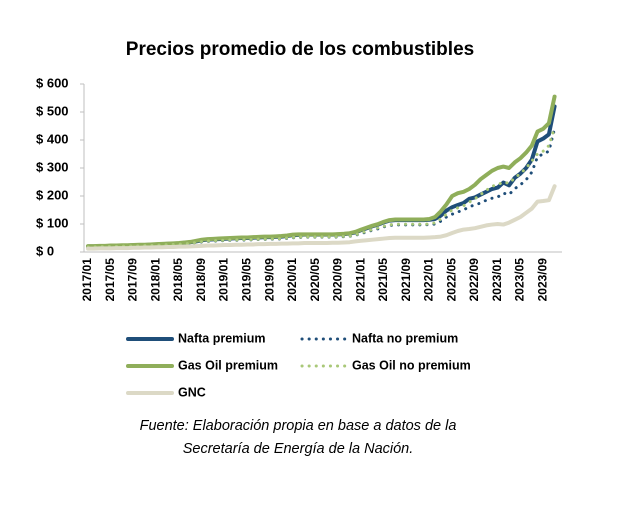 The image size is (619, 505). I want to click on legend-label: Gas Oil no premium, so click(411, 365).